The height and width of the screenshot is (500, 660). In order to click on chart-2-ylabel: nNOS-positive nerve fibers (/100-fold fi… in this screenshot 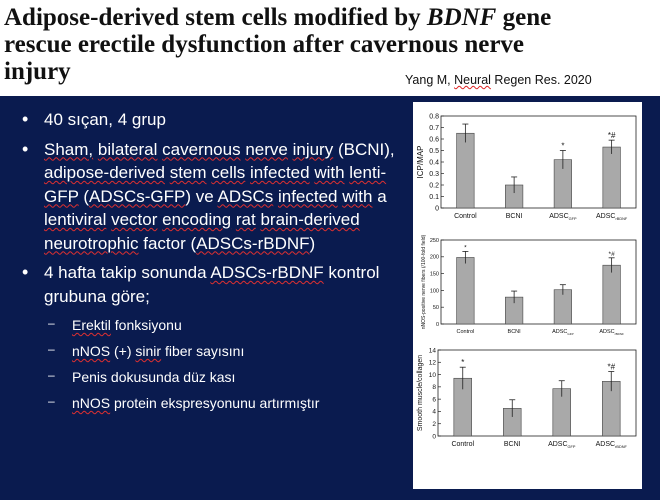, I will do `click(424, 281)`.